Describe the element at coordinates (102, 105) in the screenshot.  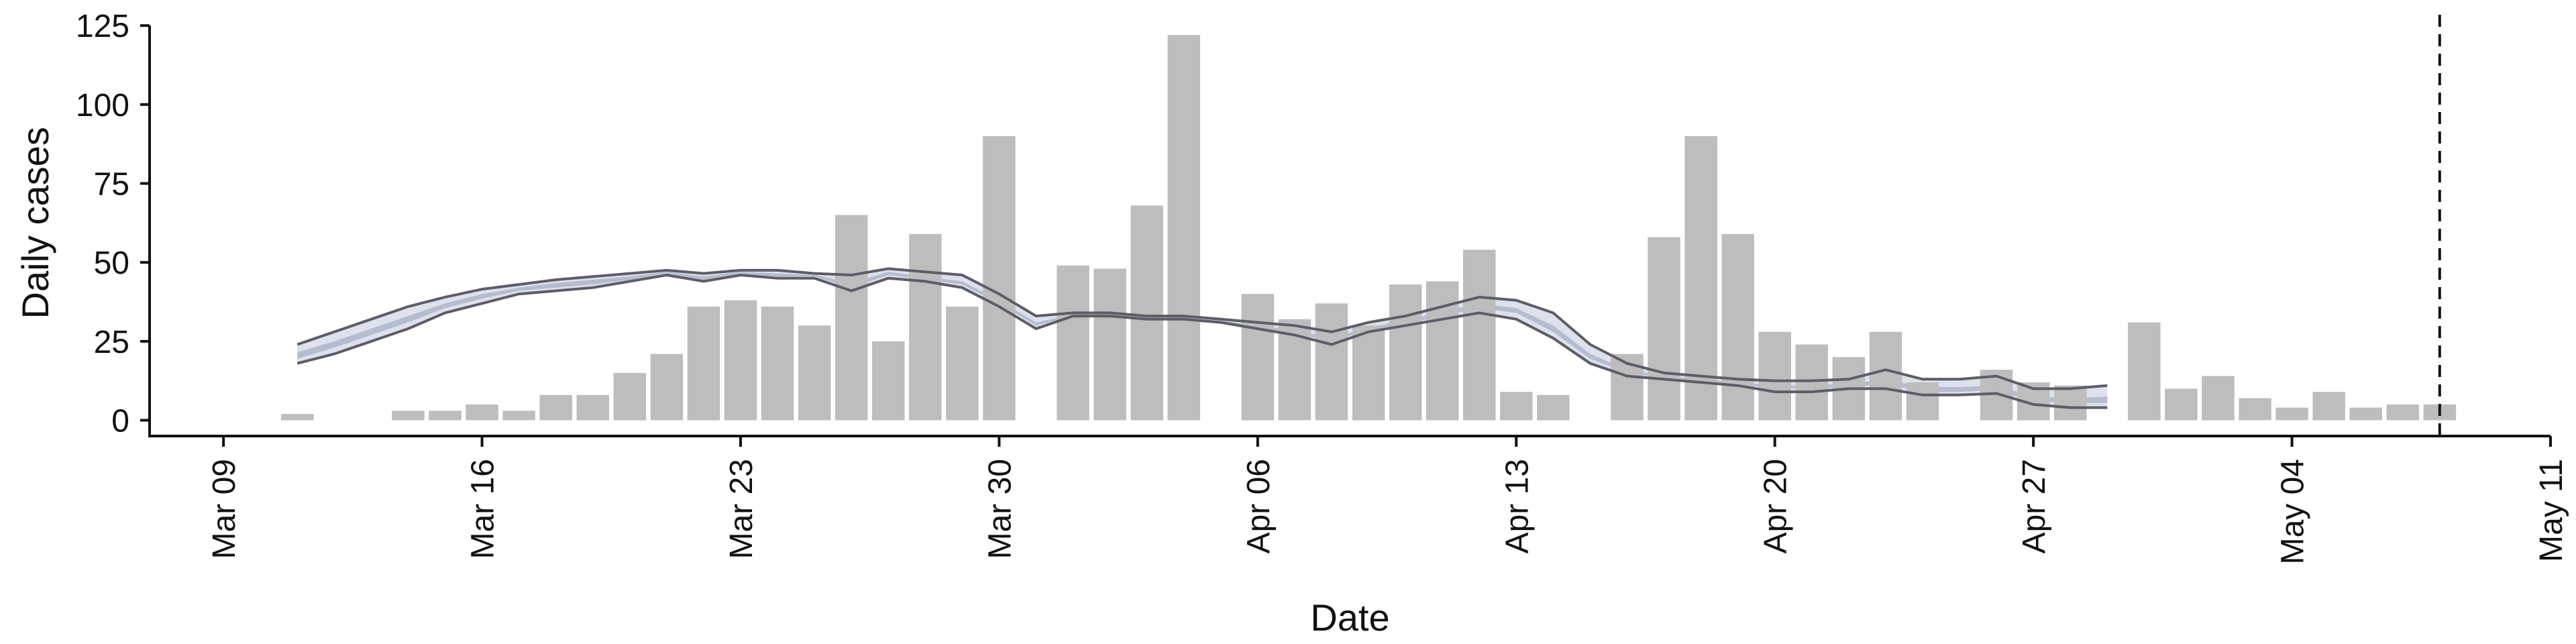
I see `y-tick-label: 100` at that location.